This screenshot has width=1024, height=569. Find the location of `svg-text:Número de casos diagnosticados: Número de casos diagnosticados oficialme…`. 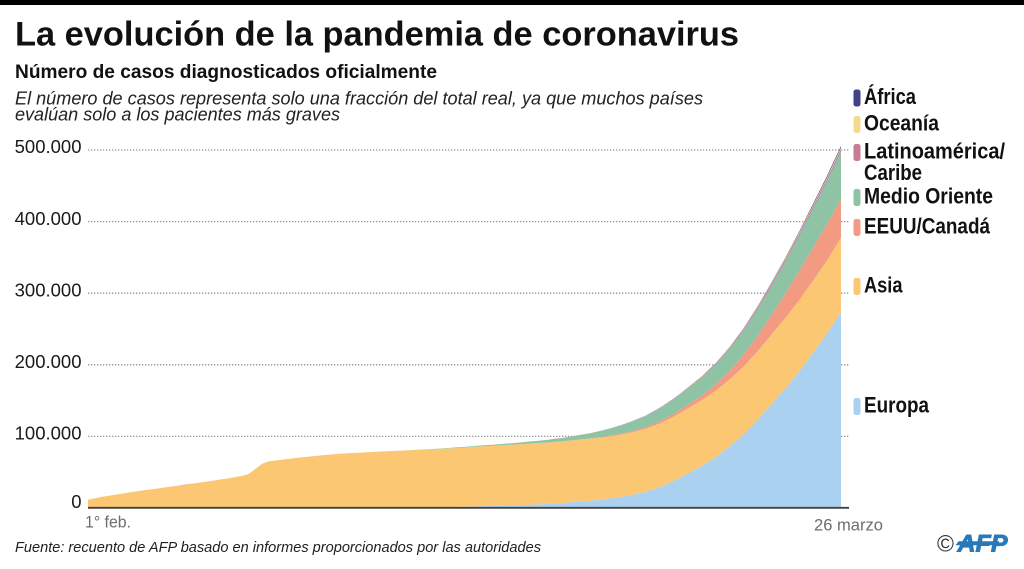

svg-text:Número de casos diagnosticados: Número de casos diagnosticados oficialme… is located at coordinates (226, 72).